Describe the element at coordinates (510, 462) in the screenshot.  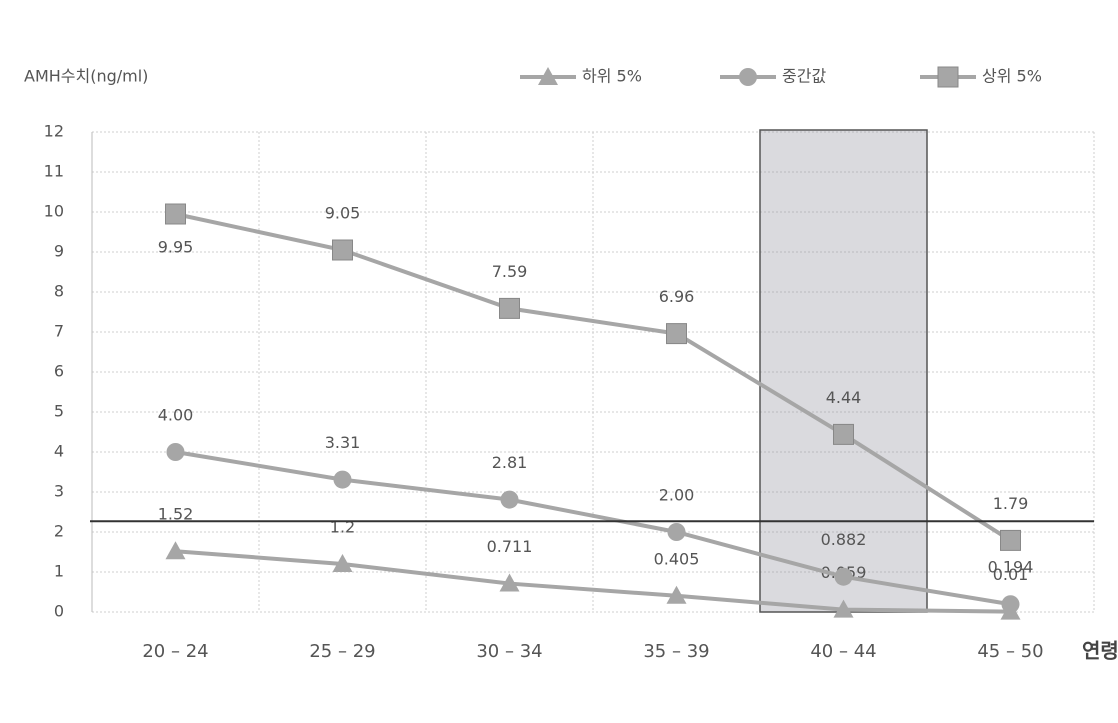
I see `data-label: 2.81` at that location.